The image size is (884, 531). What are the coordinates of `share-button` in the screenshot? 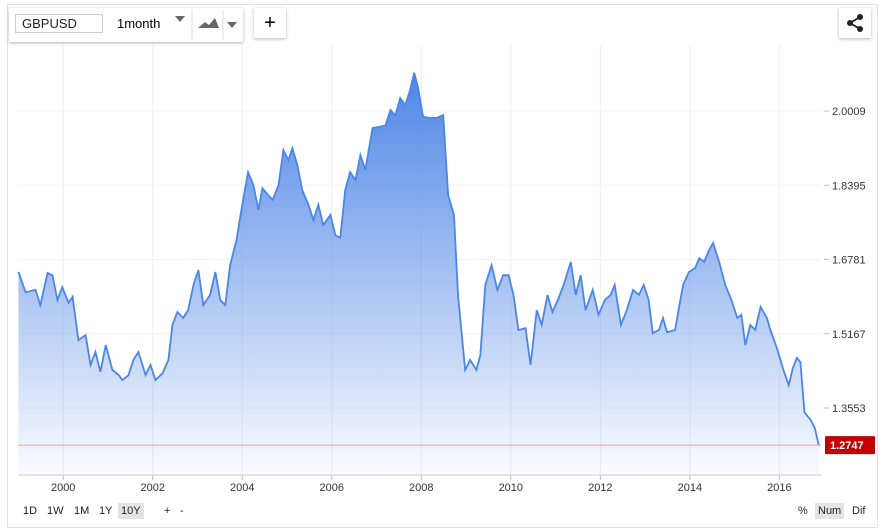 It's located at (855, 23).